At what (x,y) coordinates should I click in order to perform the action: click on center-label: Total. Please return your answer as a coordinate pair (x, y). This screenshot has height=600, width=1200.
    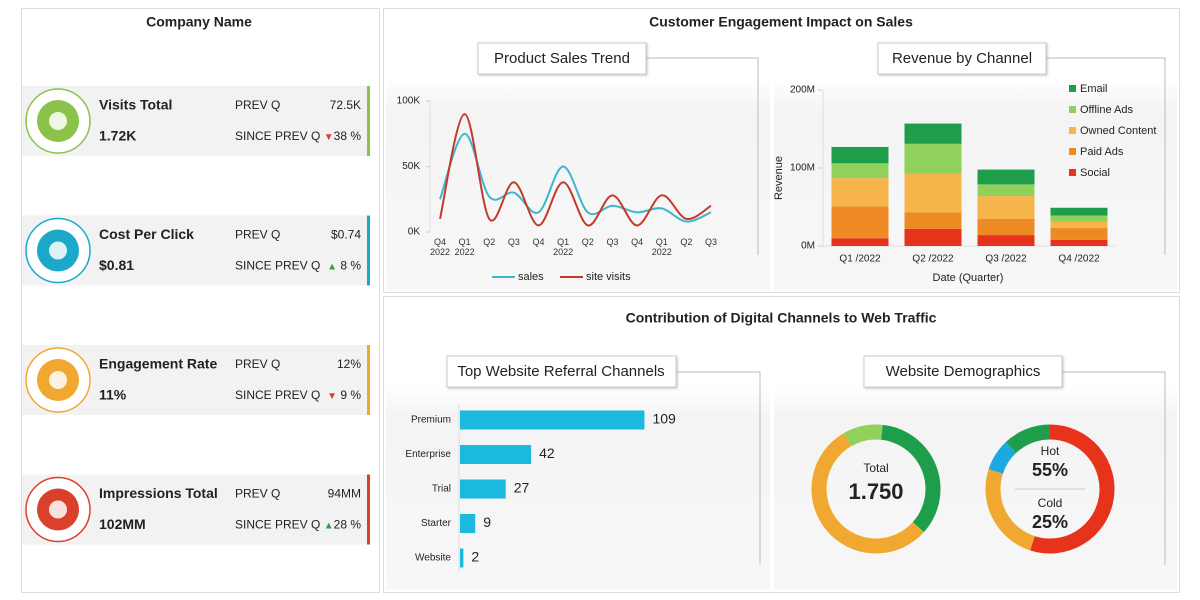
    Looking at the image, I should click on (875, 468).